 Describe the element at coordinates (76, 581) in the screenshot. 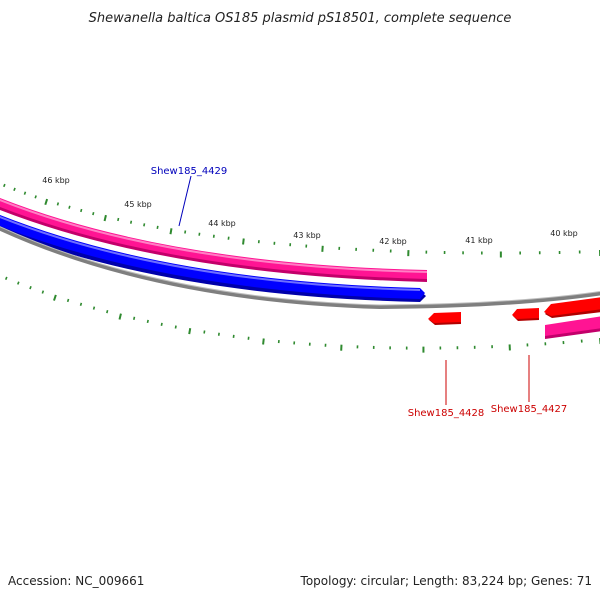

I see `accession-text: Accession: NC_009661` at that location.